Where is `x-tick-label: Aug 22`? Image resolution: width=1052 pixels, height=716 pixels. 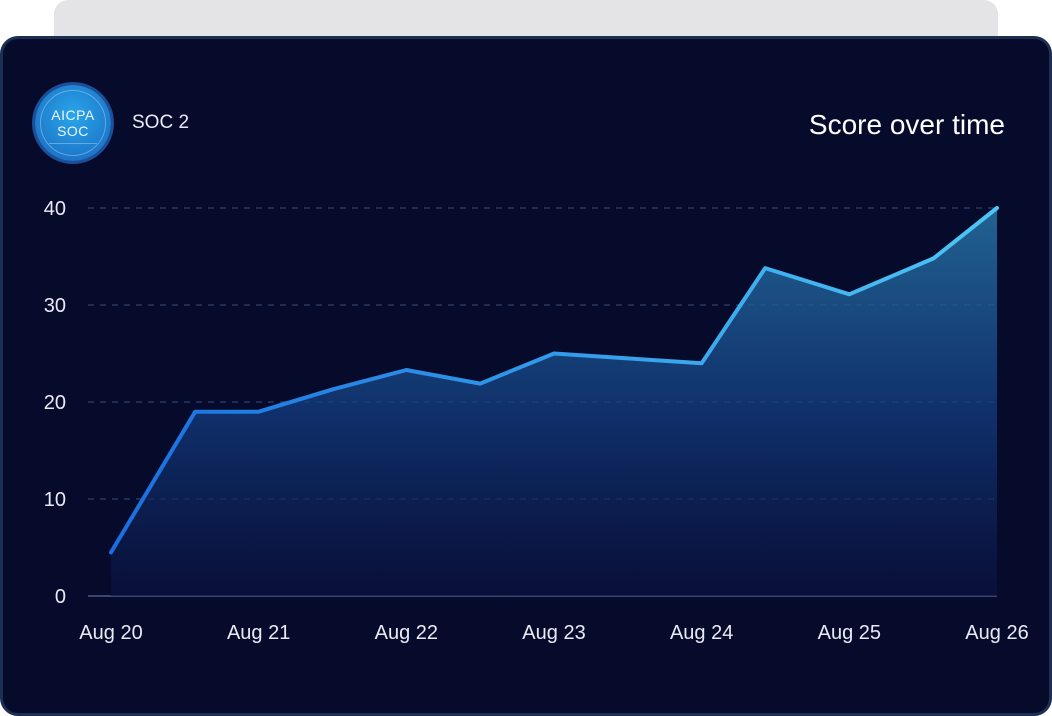
x-tick-label: Aug 22 is located at coordinates (406, 633).